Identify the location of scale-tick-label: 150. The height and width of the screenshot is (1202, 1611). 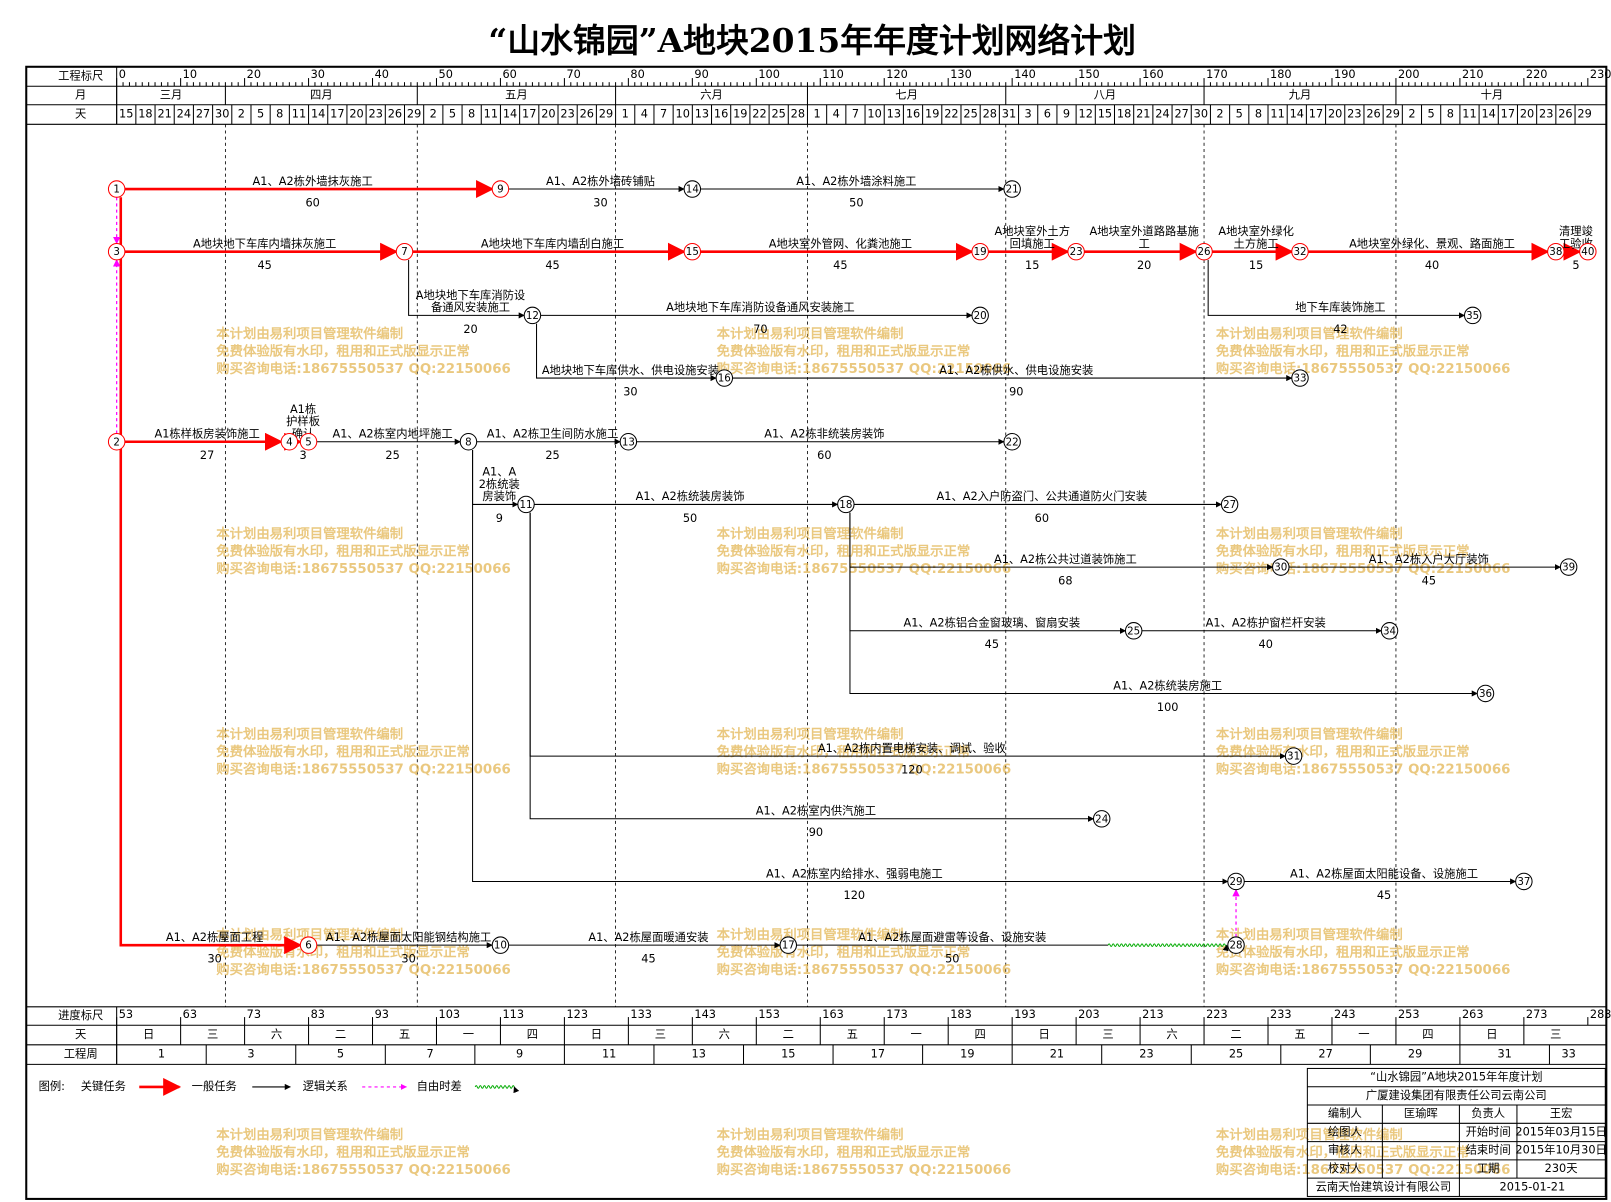
(1089, 74).